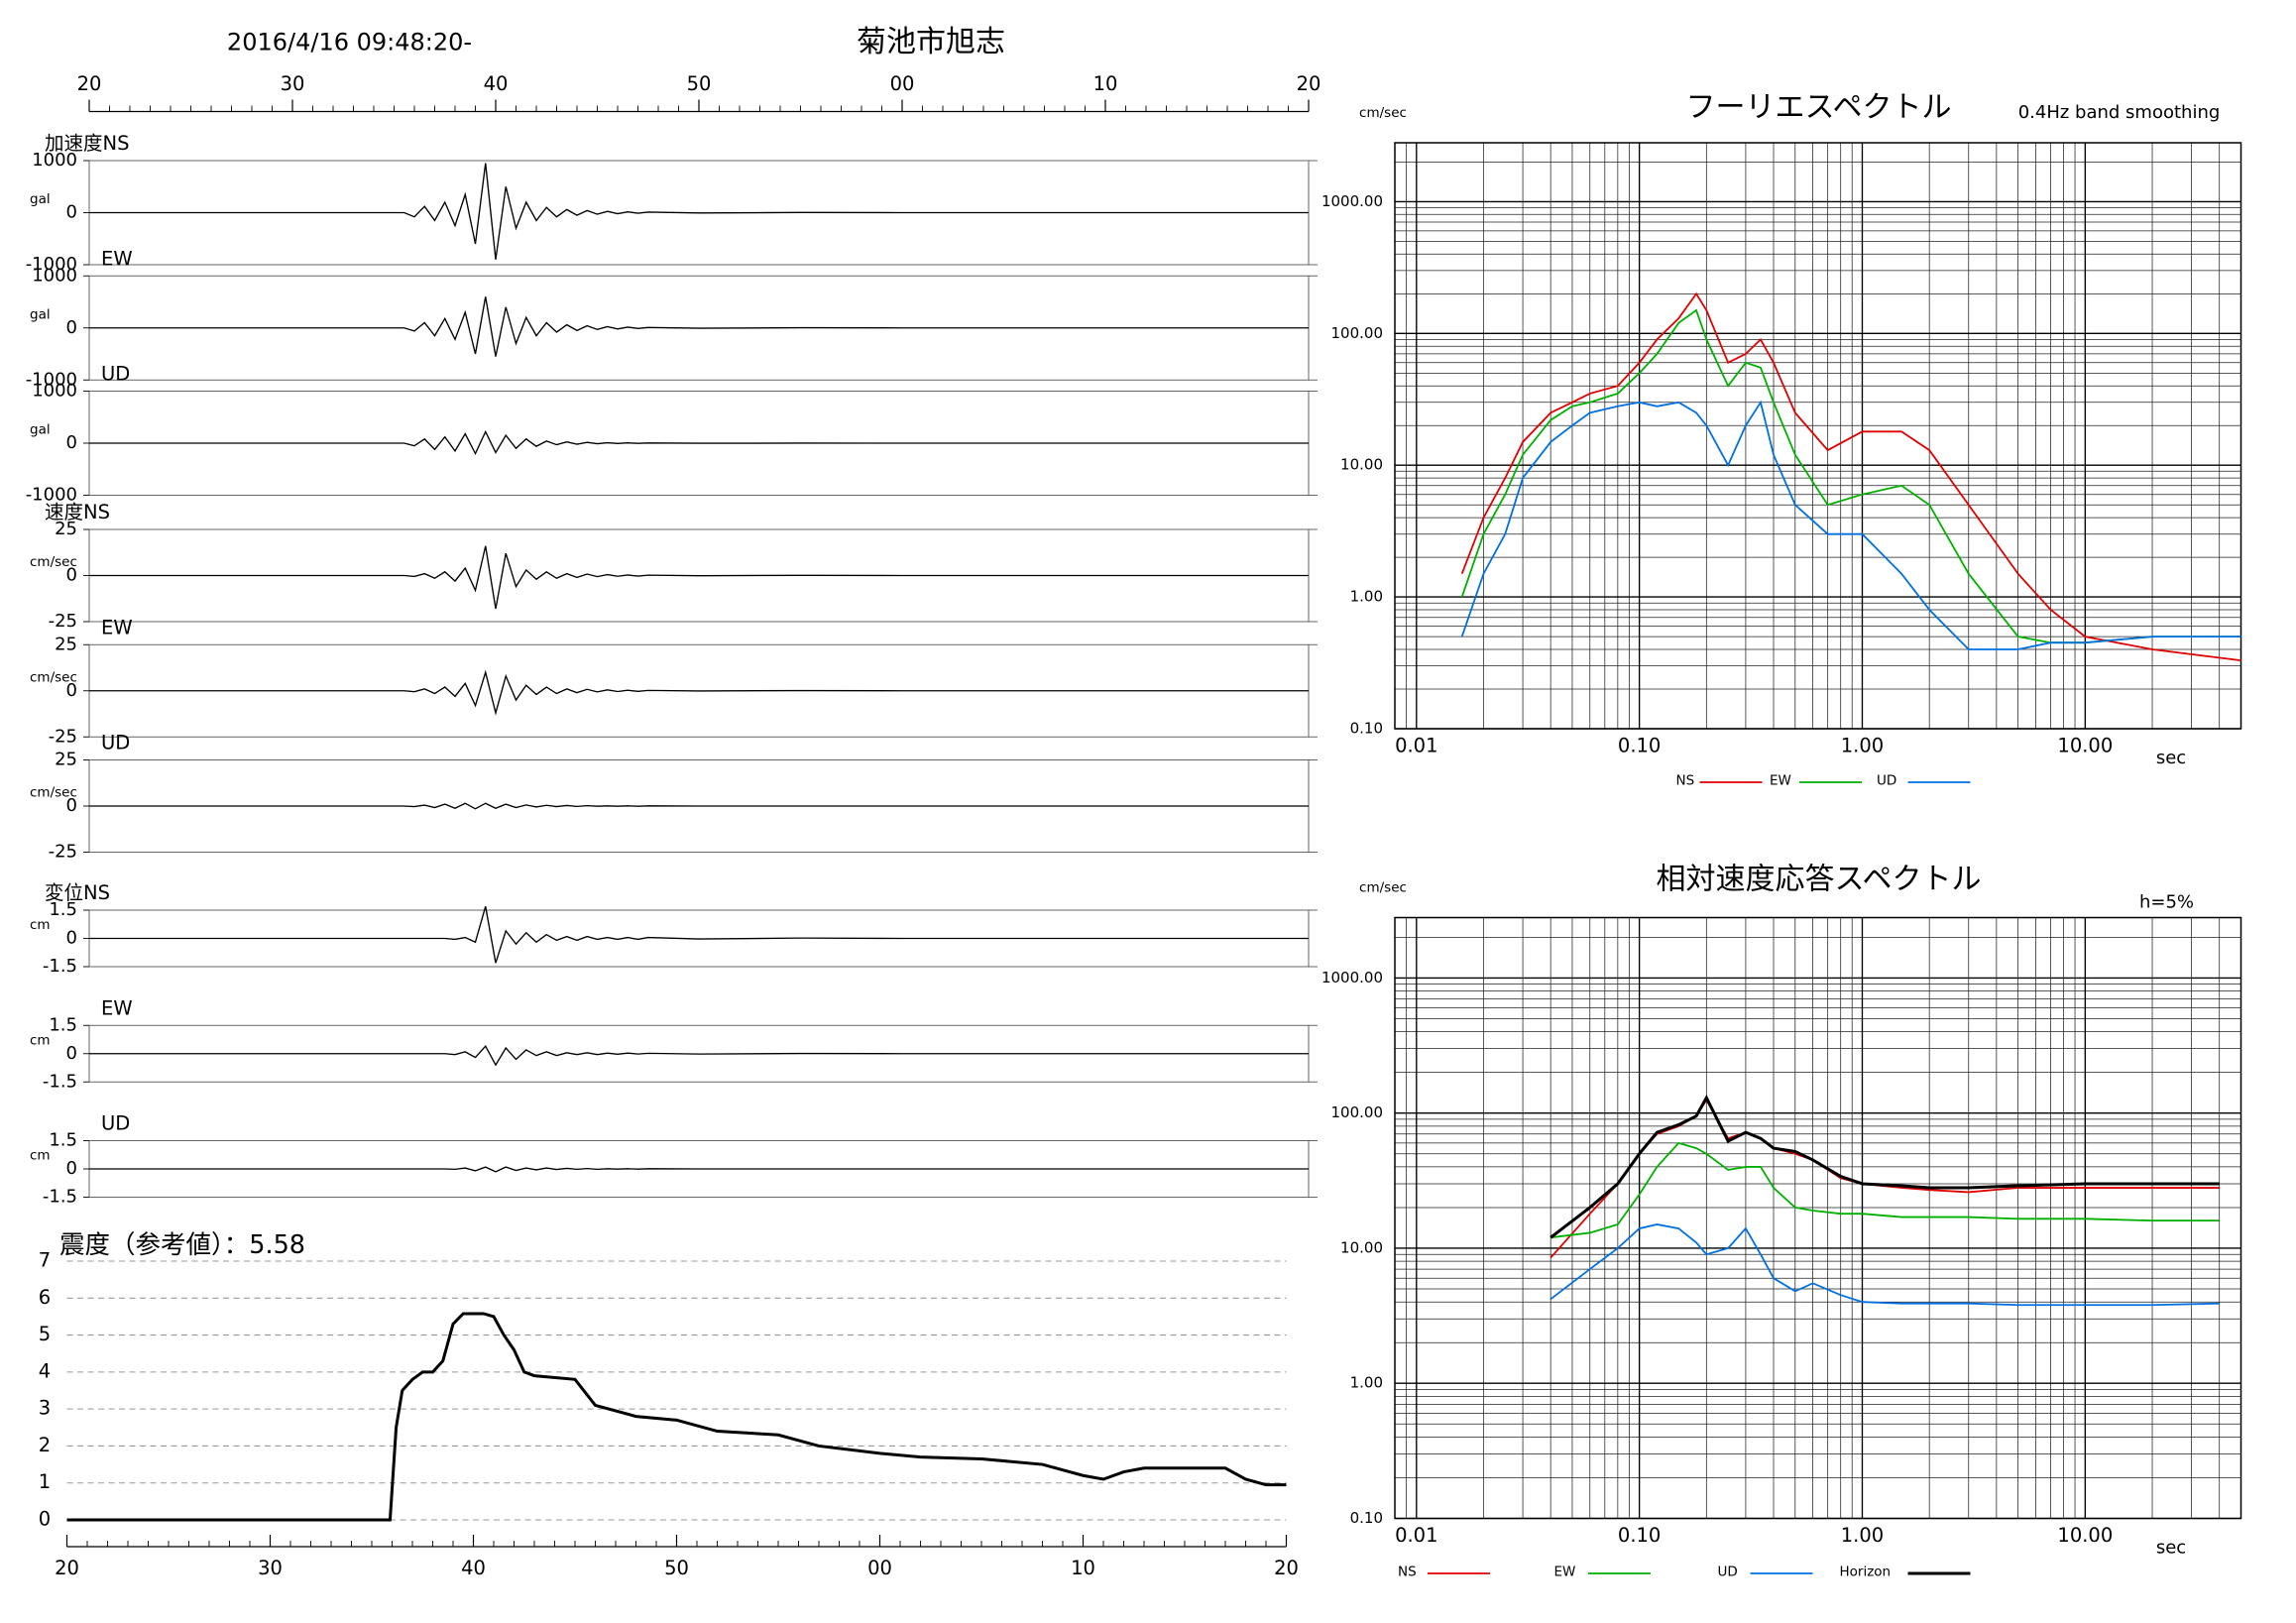 This screenshot has width=2296, height=1623. What do you see at coordinates (45, 1445) in the screenshot?
I see `y-tick-label: 2` at bounding box center [45, 1445].